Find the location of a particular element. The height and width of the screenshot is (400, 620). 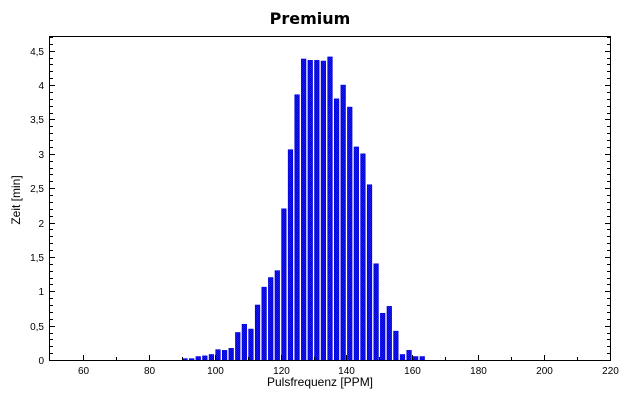

x-axis-label: Pulsfrequenz [PPM] is located at coordinates (320, 382).